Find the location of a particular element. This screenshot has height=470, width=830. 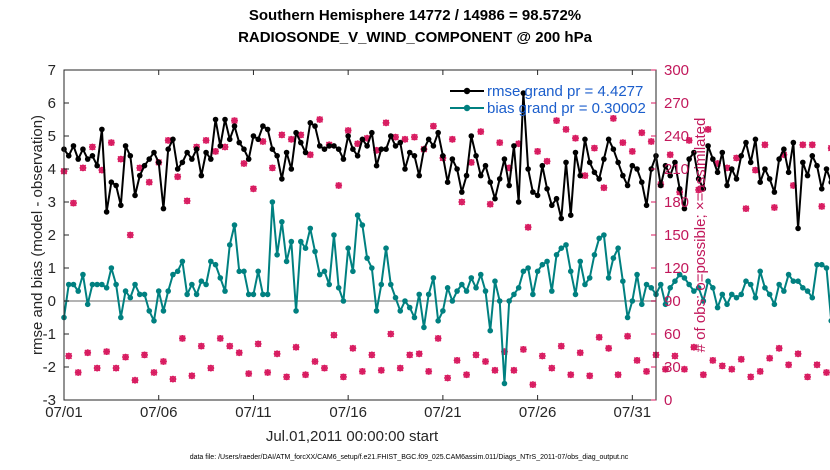

y2-tick-label: 90 is located at coordinates (672, 301).